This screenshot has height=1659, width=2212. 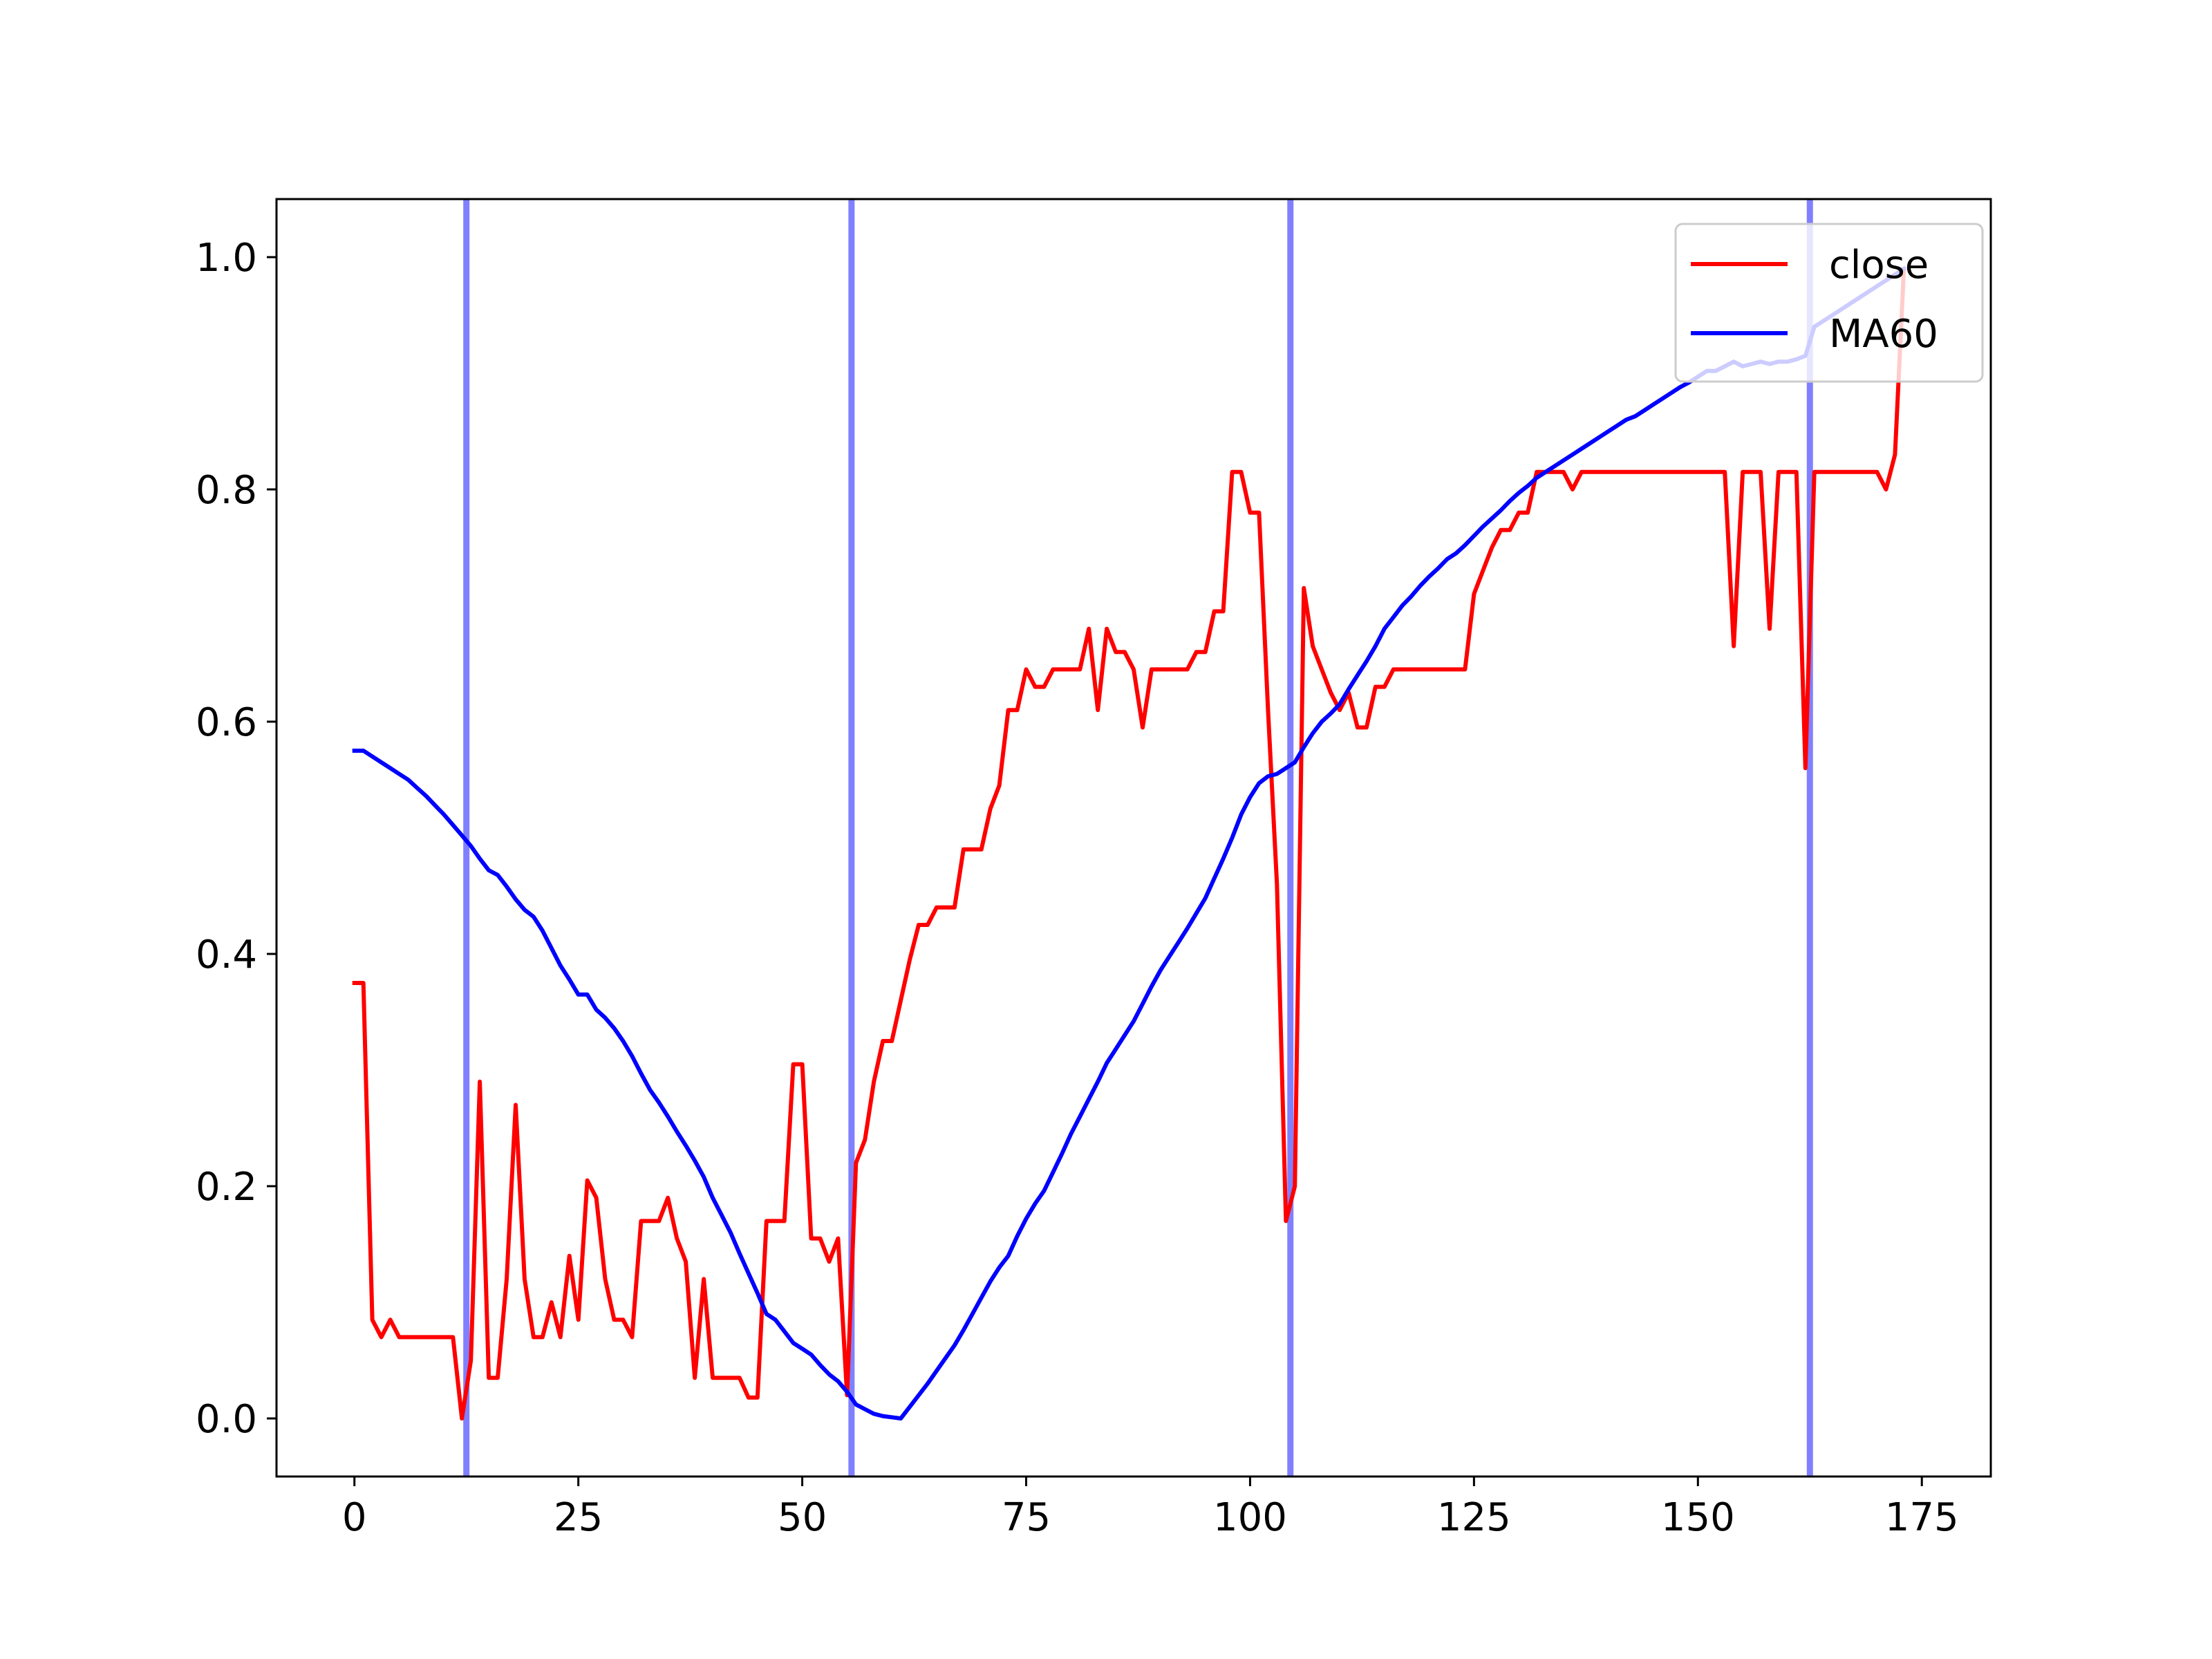 What do you see at coordinates (1922, 1517) in the screenshot?
I see `x-tick-label: 175` at bounding box center [1922, 1517].